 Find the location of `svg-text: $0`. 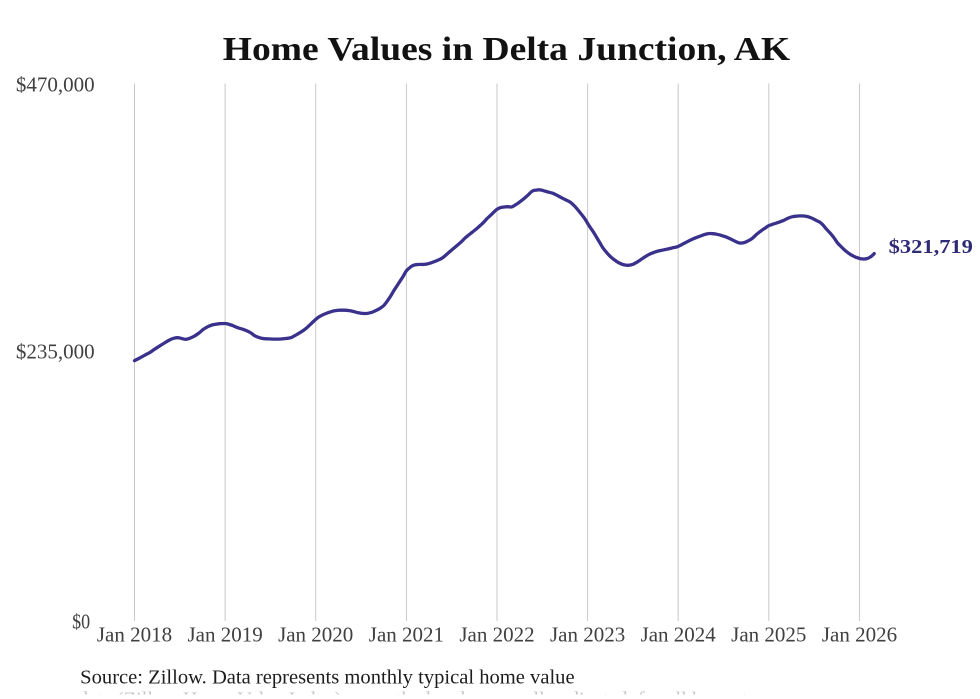

svg-text: $0 is located at coordinates (81, 622).